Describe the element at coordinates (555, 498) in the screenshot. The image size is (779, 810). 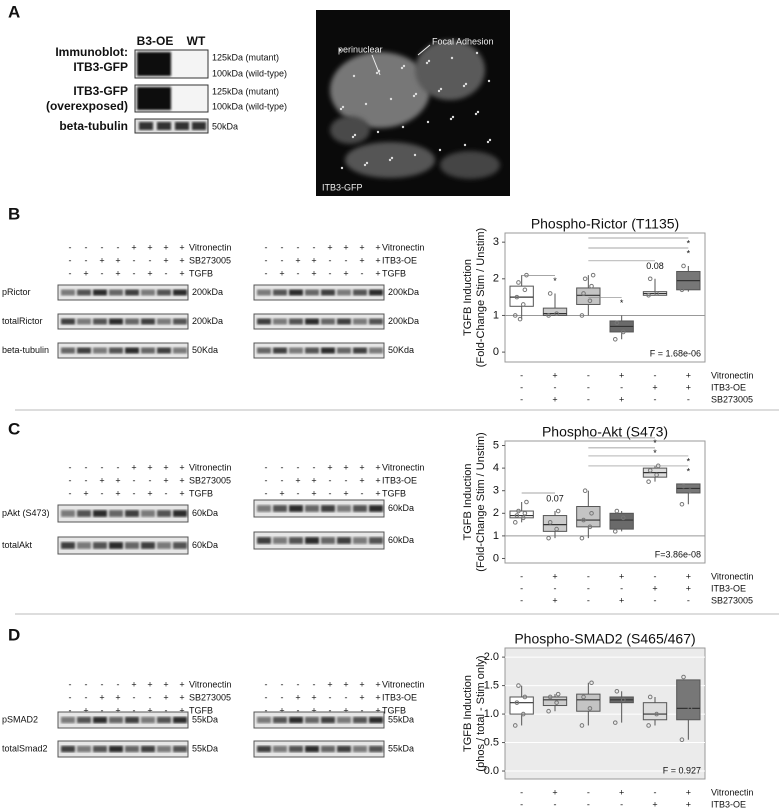
I see `significance-label: 0.07` at that location.